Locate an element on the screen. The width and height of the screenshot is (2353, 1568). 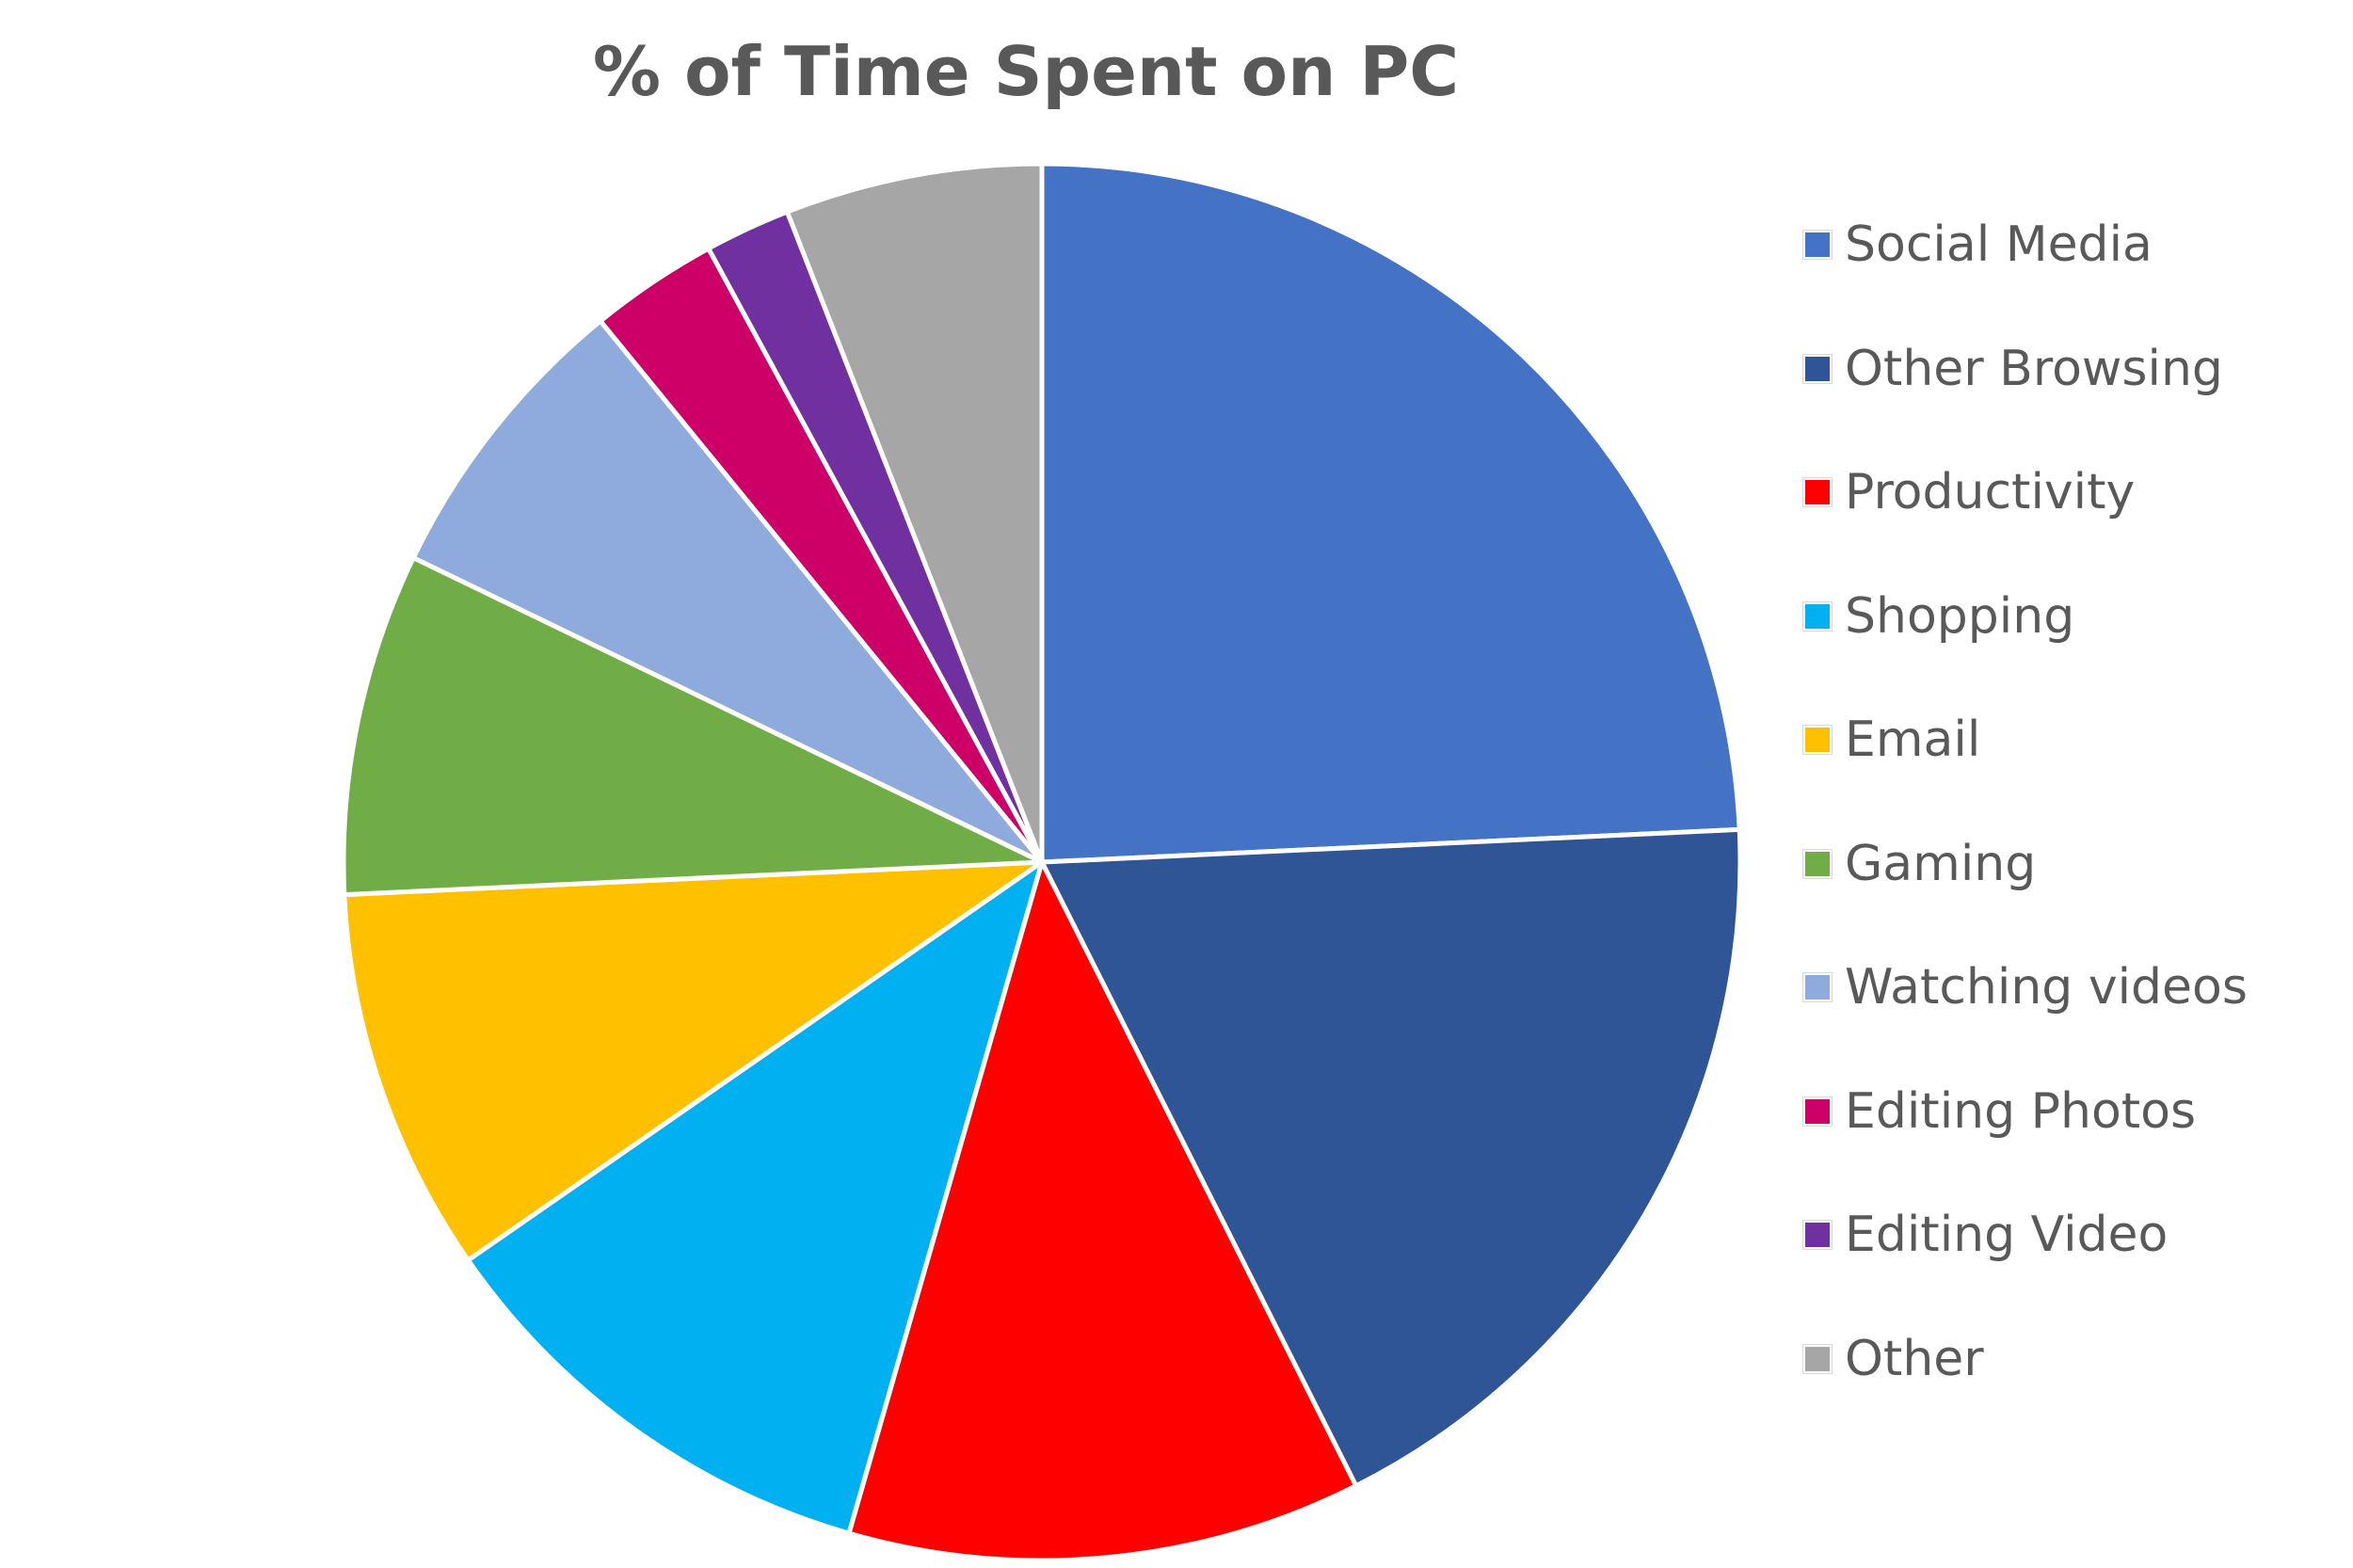
pie-slice-productivity is located at coordinates (1102, 1211).